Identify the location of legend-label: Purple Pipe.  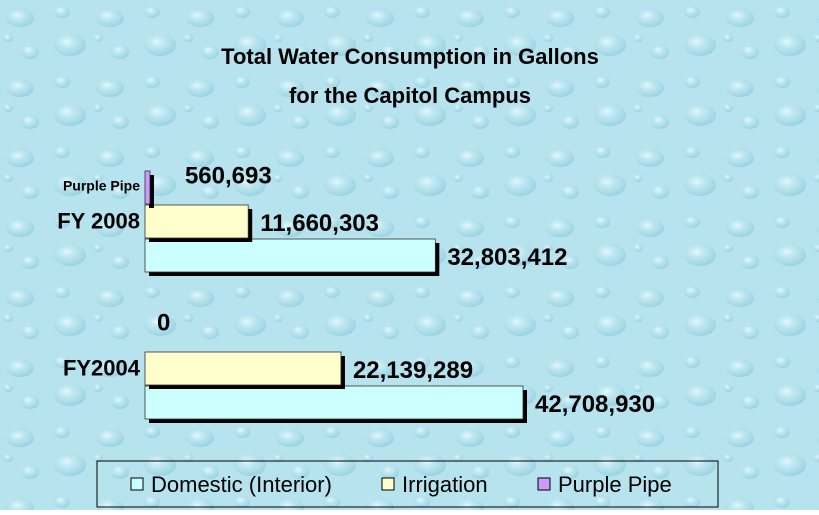
(615, 484).